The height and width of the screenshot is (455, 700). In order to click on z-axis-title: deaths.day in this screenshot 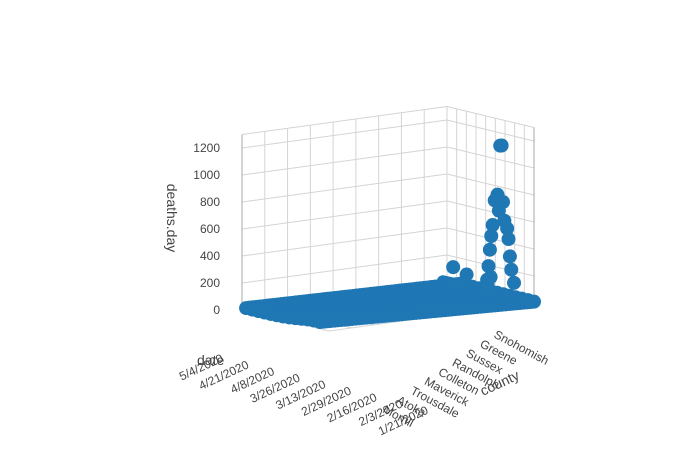, I will do `click(172, 218)`.